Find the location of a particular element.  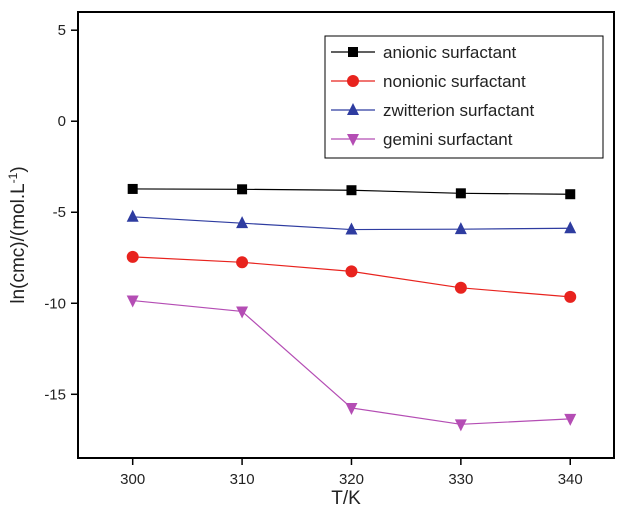

y-axis-title-superscript: -1 is located at coordinates (13, 177).